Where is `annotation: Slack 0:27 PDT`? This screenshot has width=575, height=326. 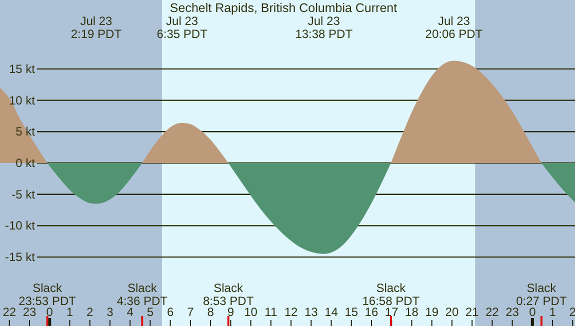
annotation: Slack 0:27 PDT is located at coordinates (542, 294).